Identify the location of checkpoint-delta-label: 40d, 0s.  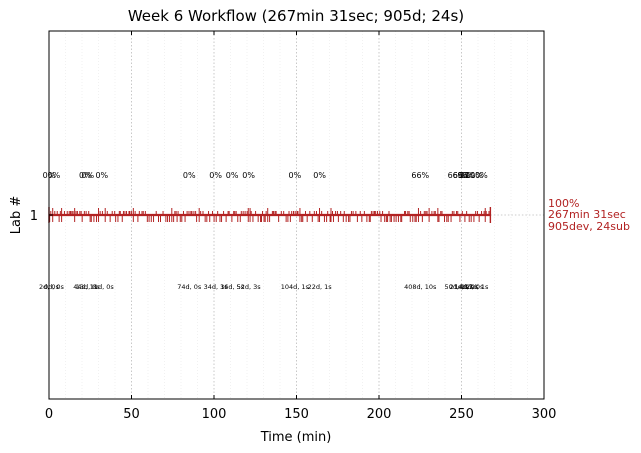
(471, 287).